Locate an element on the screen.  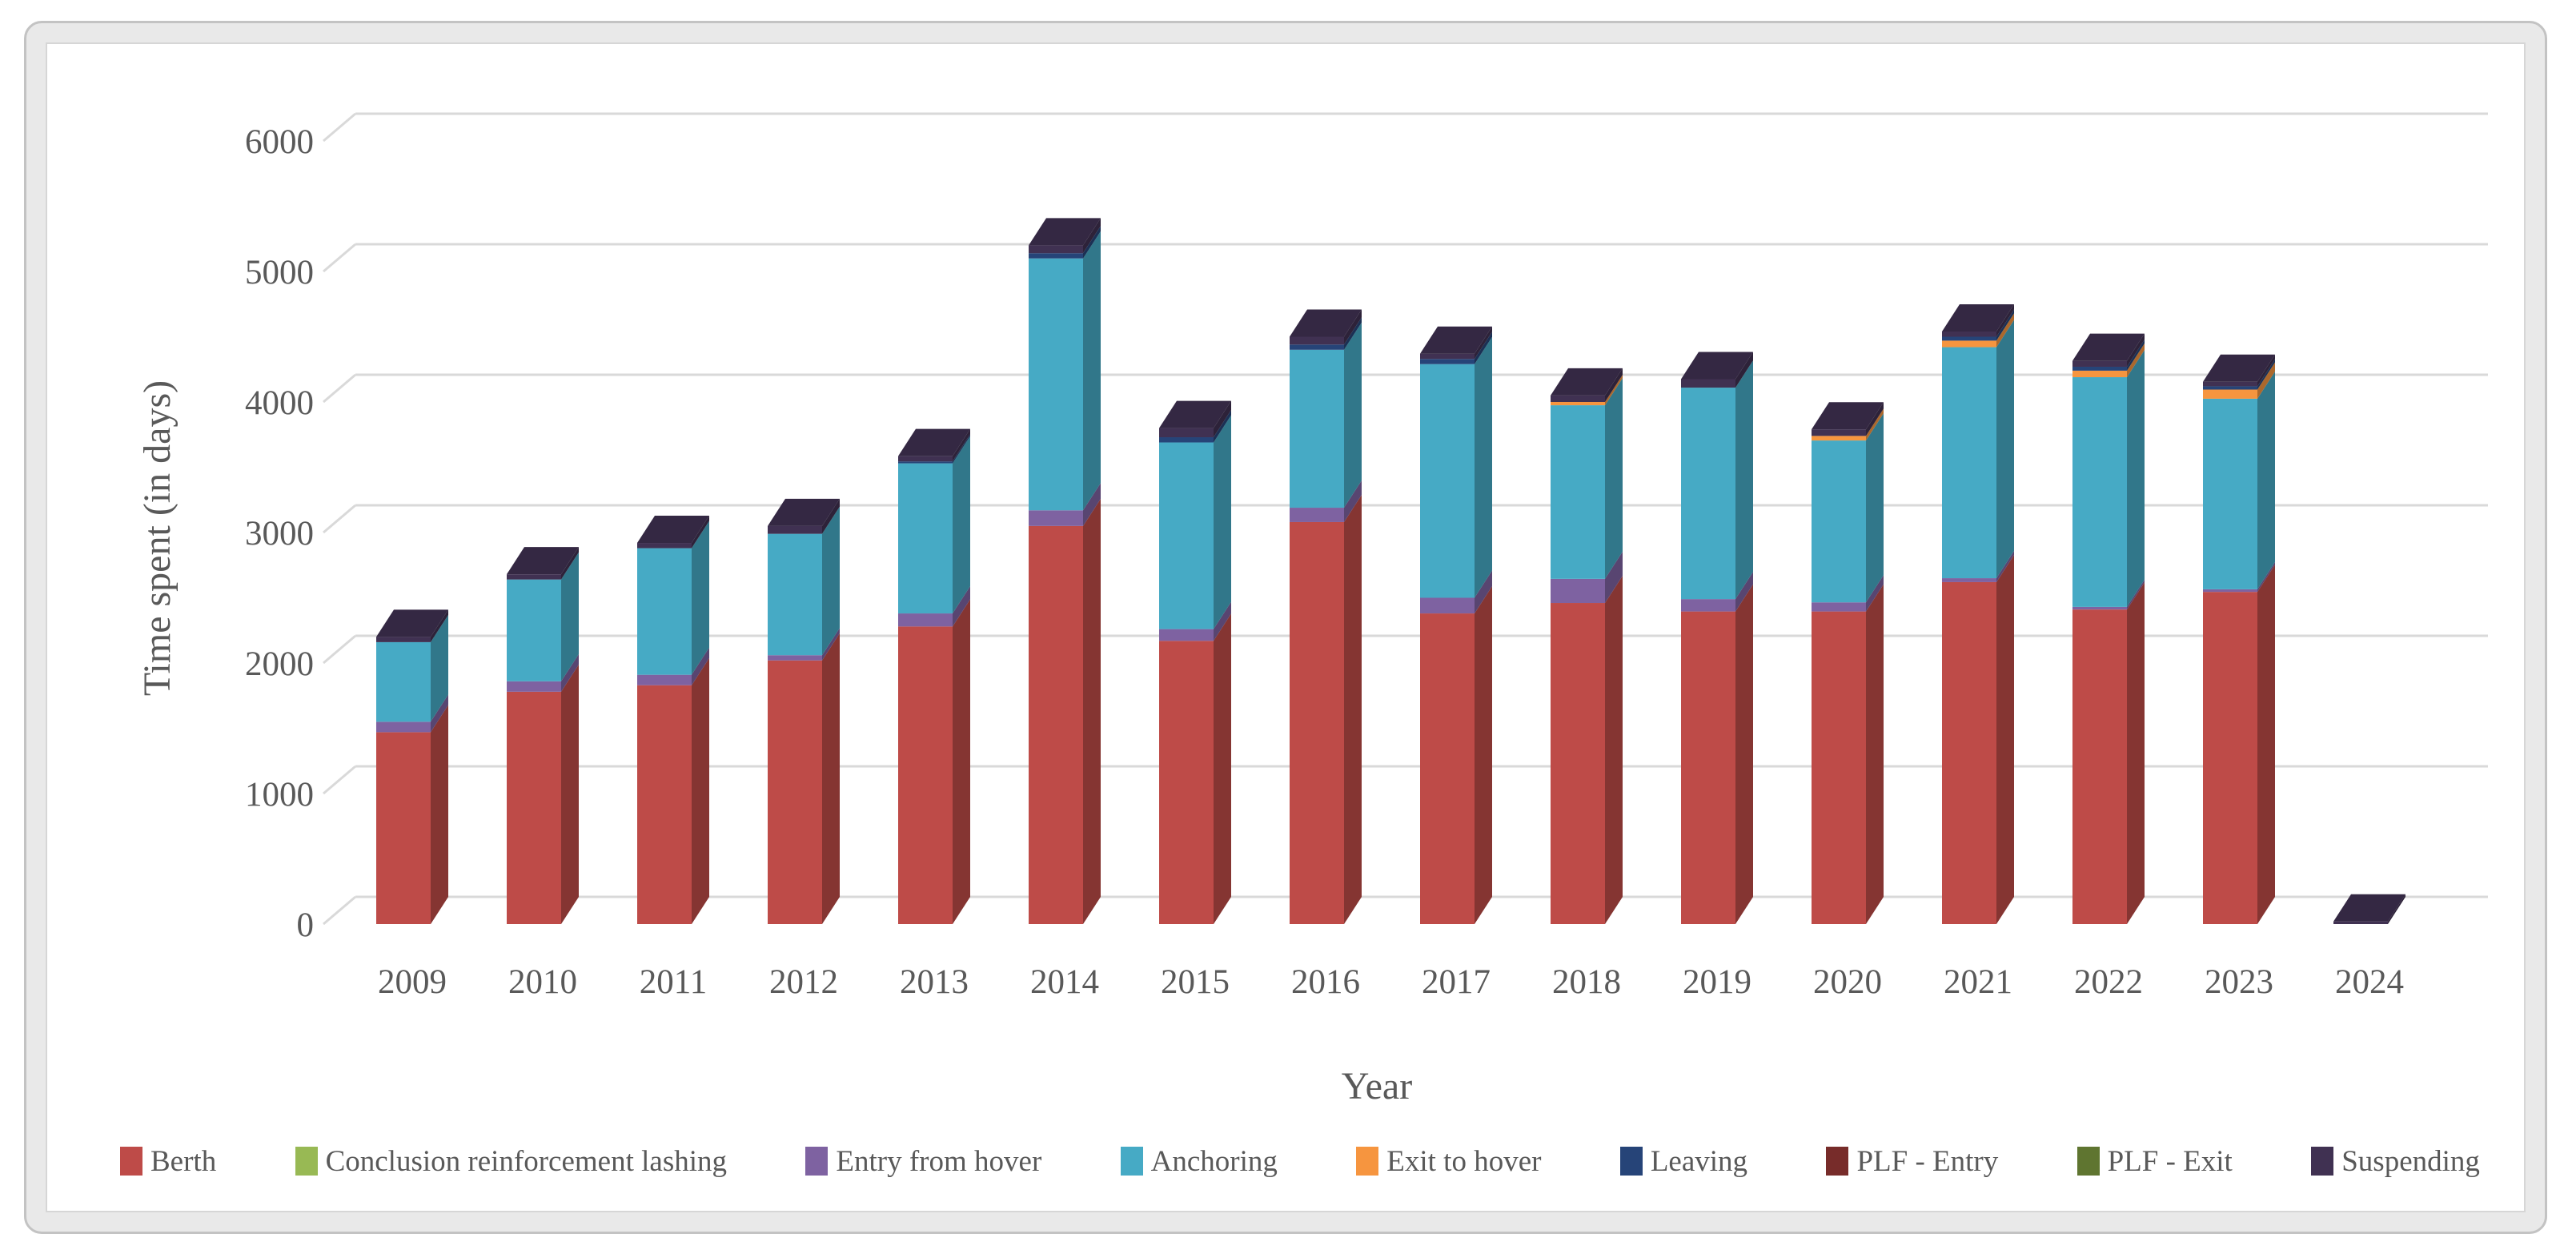
x-tick-label: 2014 is located at coordinates (1064, 982).